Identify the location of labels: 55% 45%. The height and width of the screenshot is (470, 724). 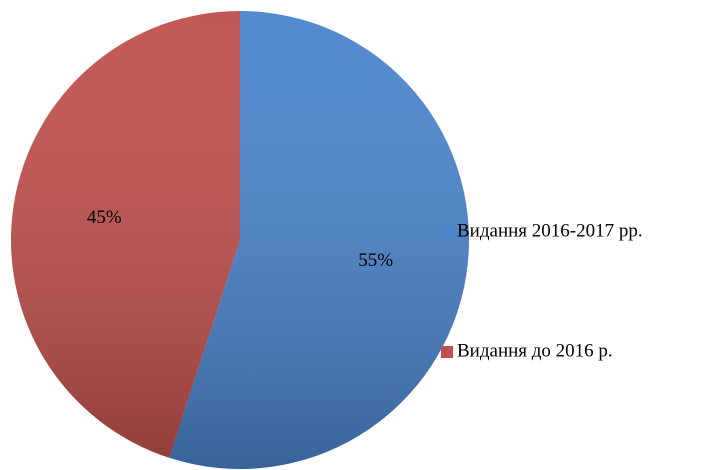
(240, 239).